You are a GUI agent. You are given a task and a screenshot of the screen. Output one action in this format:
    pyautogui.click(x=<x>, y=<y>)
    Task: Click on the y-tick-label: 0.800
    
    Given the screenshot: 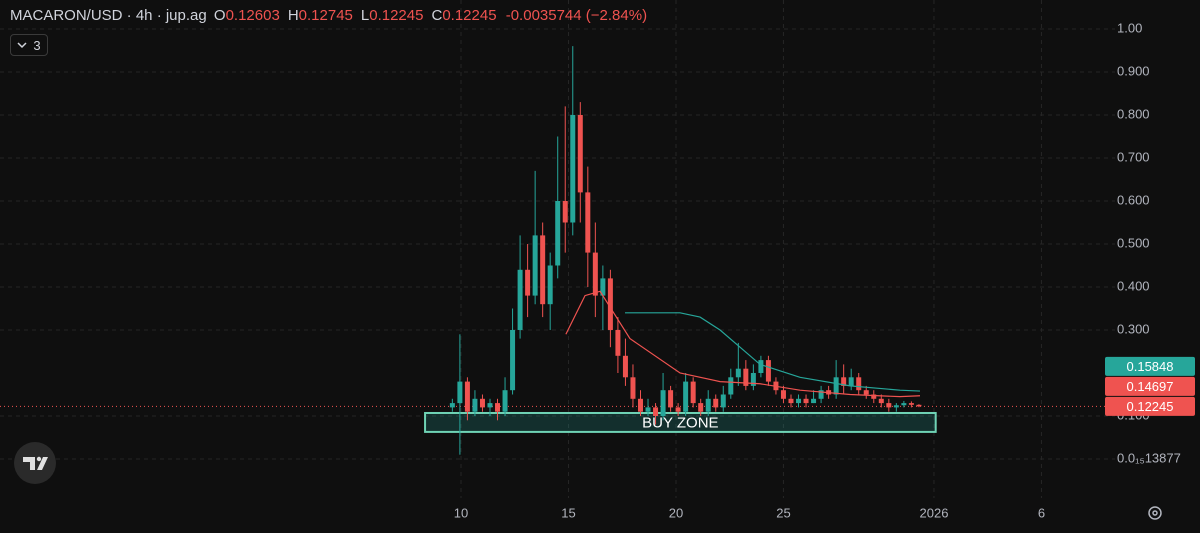 What is the action you would take?
    pyautogui.click(x=1133, y=113)
    